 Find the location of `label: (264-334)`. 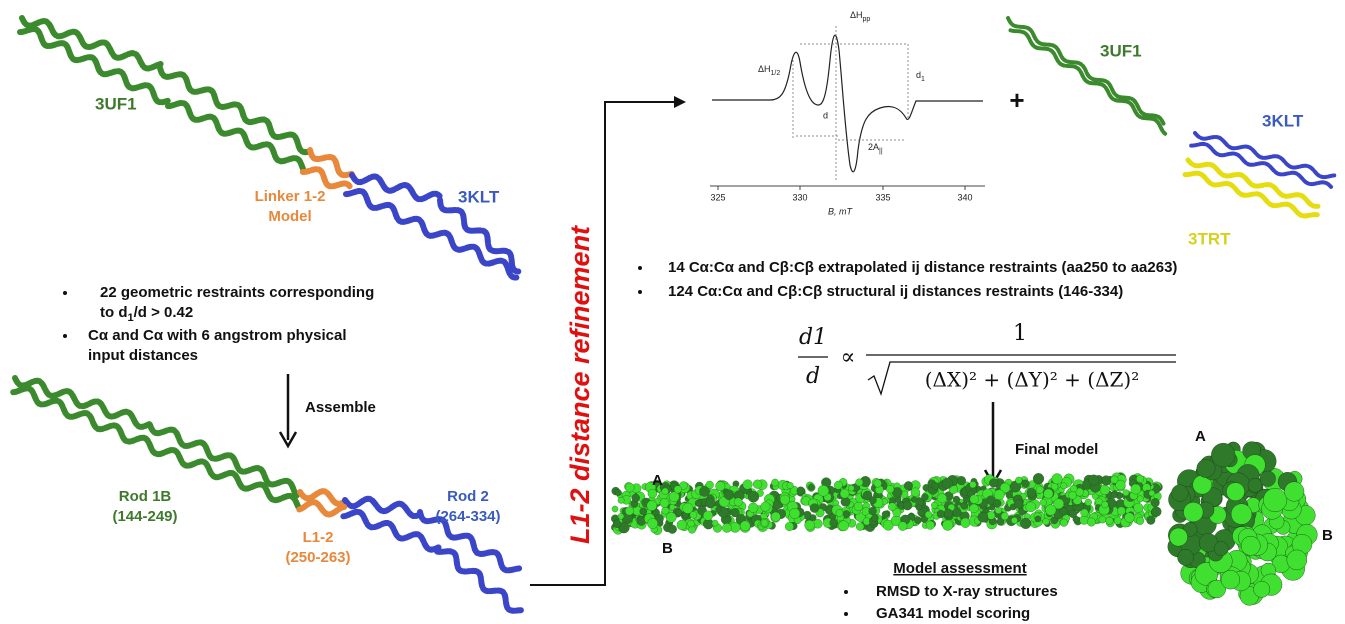

label: (264-334) is located at coordinates (467, 516).